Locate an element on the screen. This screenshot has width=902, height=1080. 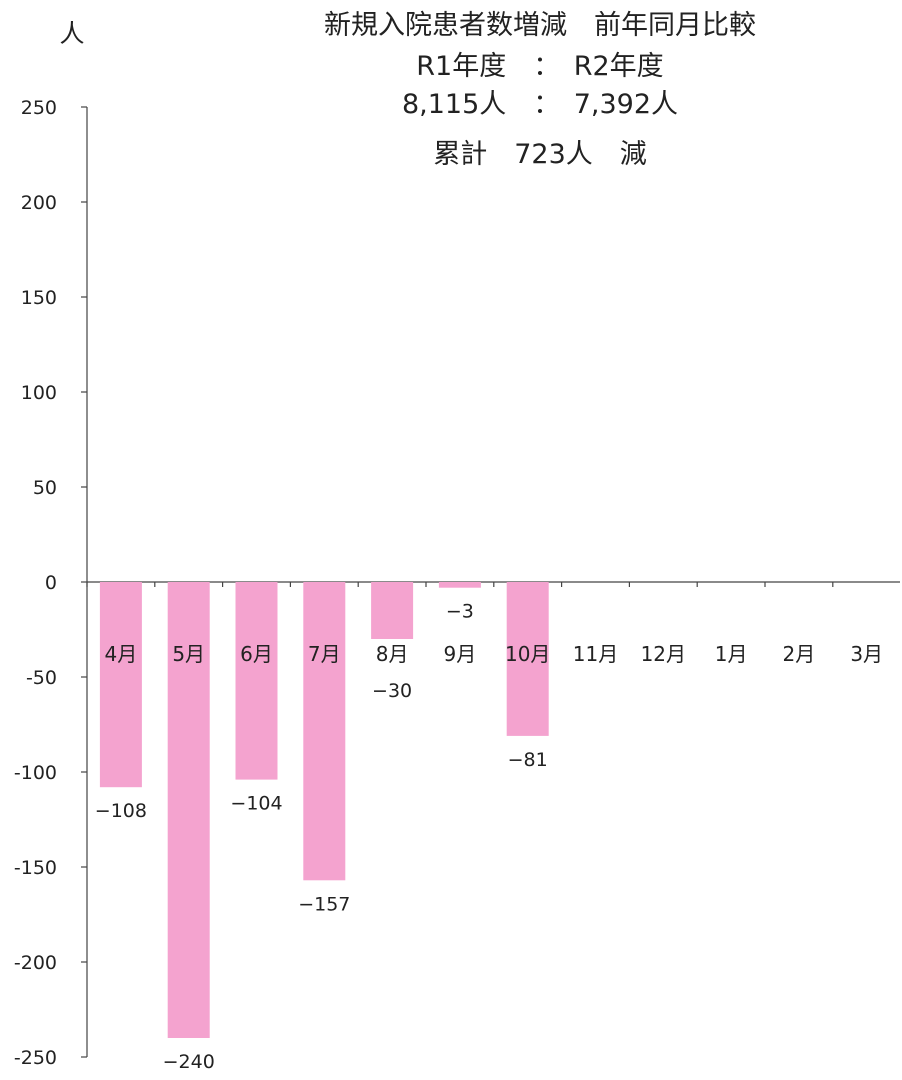
data-label: −104 is located at coordinates (256, 804).